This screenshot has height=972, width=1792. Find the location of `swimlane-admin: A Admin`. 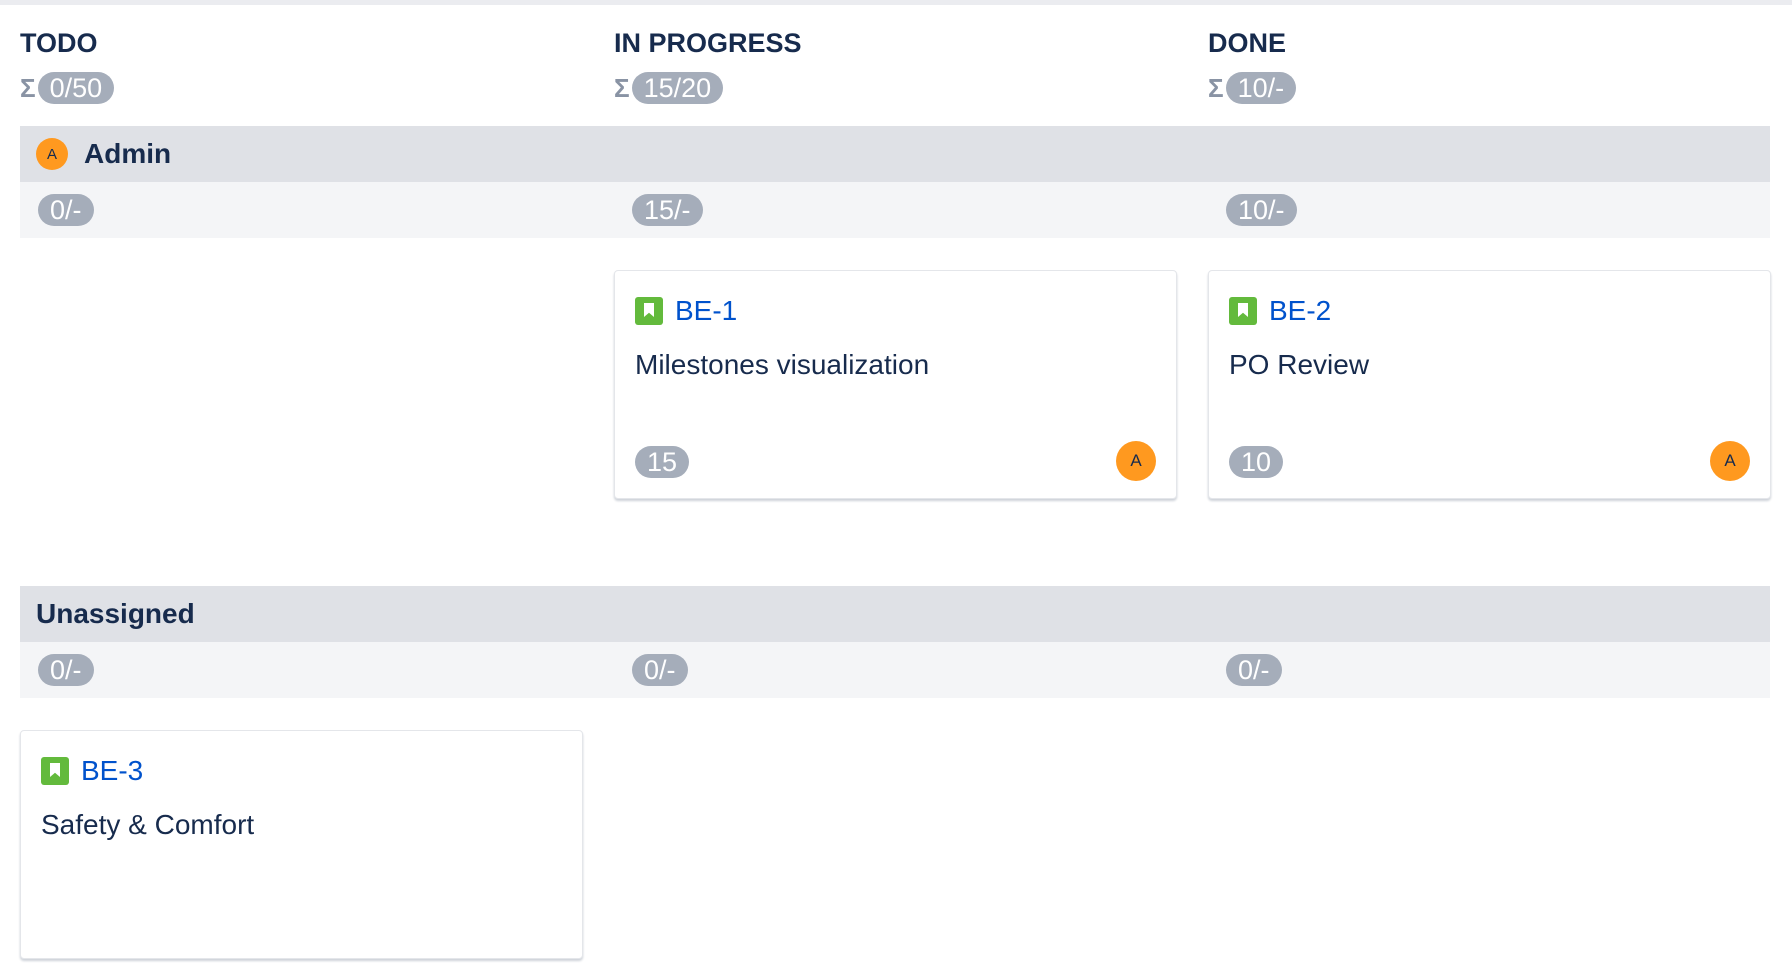

swimlane-admin: A Admin is located at coordinates (895, 154).